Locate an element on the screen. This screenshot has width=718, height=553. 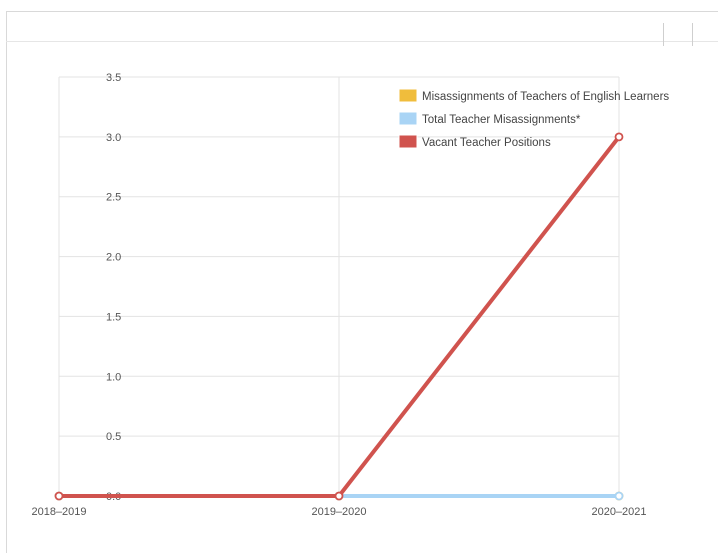
legend-item: Total Teacher Misassignments* is located at coordinates (489, 118).